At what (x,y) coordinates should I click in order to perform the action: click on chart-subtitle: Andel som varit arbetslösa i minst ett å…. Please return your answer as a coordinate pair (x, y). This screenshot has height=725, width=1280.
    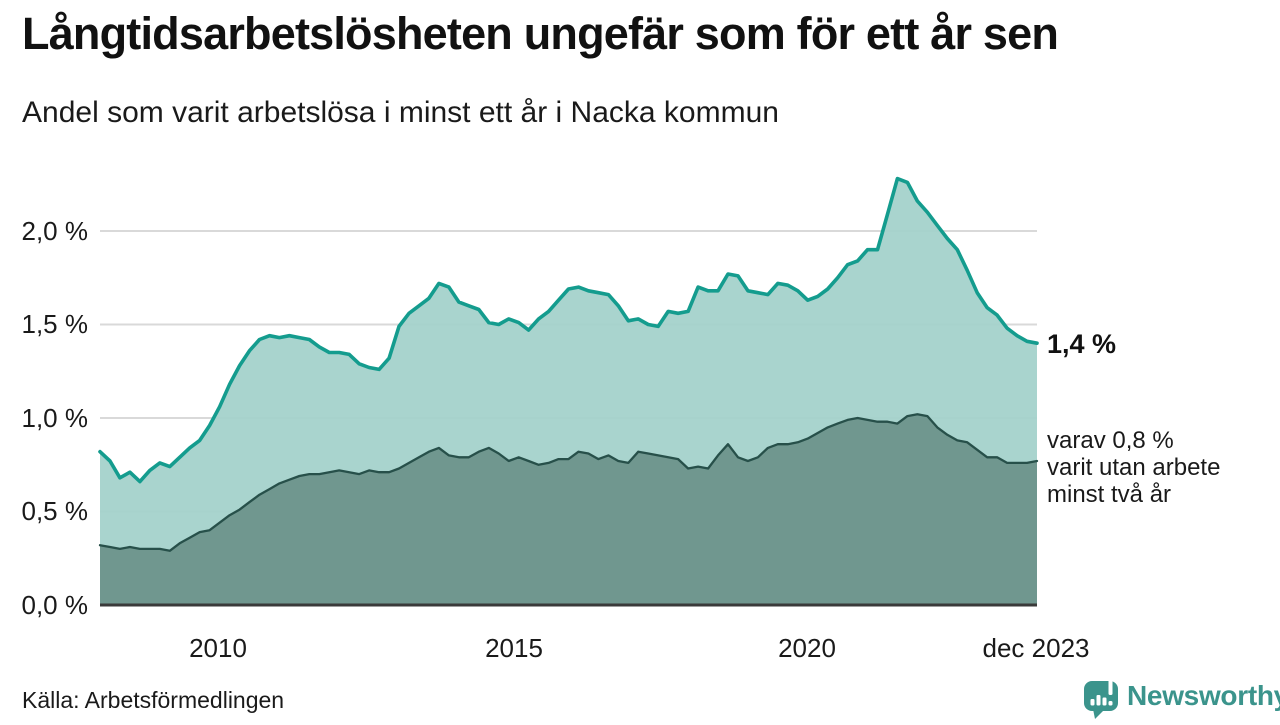
    Looking at the image, I should click on (400, 112).